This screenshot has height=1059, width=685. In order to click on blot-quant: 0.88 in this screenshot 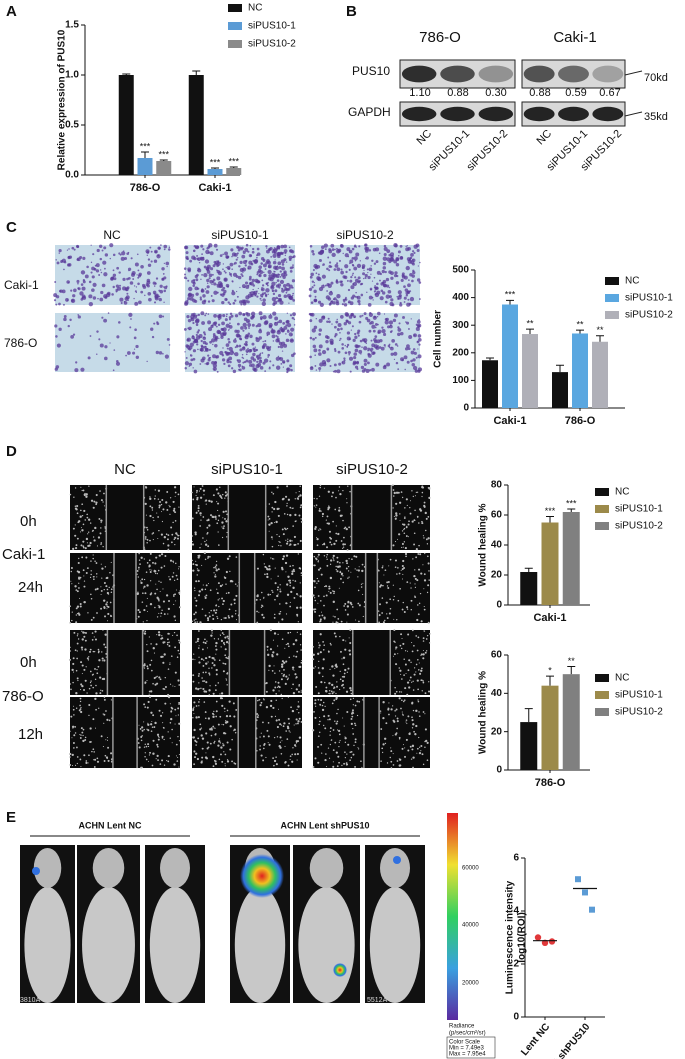, I will do `click(457, 93)`.